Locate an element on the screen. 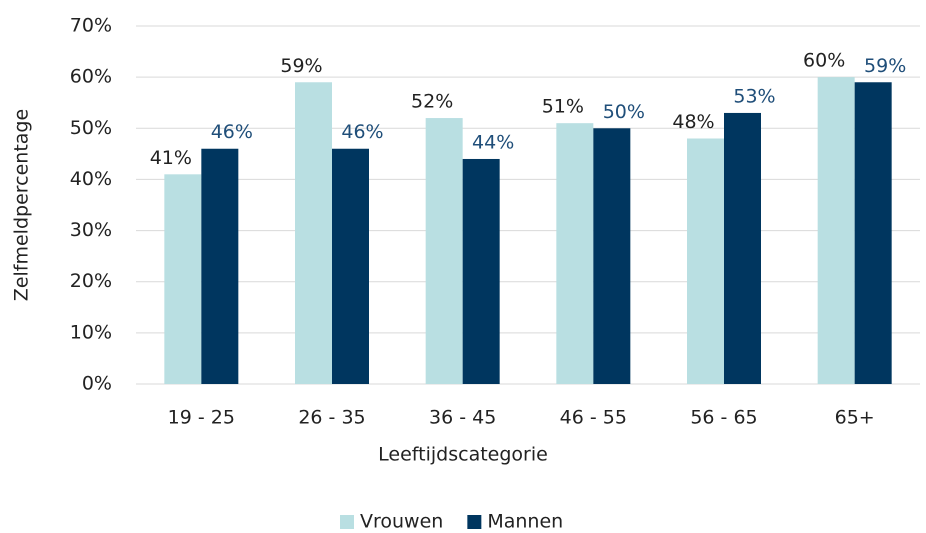 This screenshot has height=533, width=926. data-label: 60% is located at coordinates (824, 61).